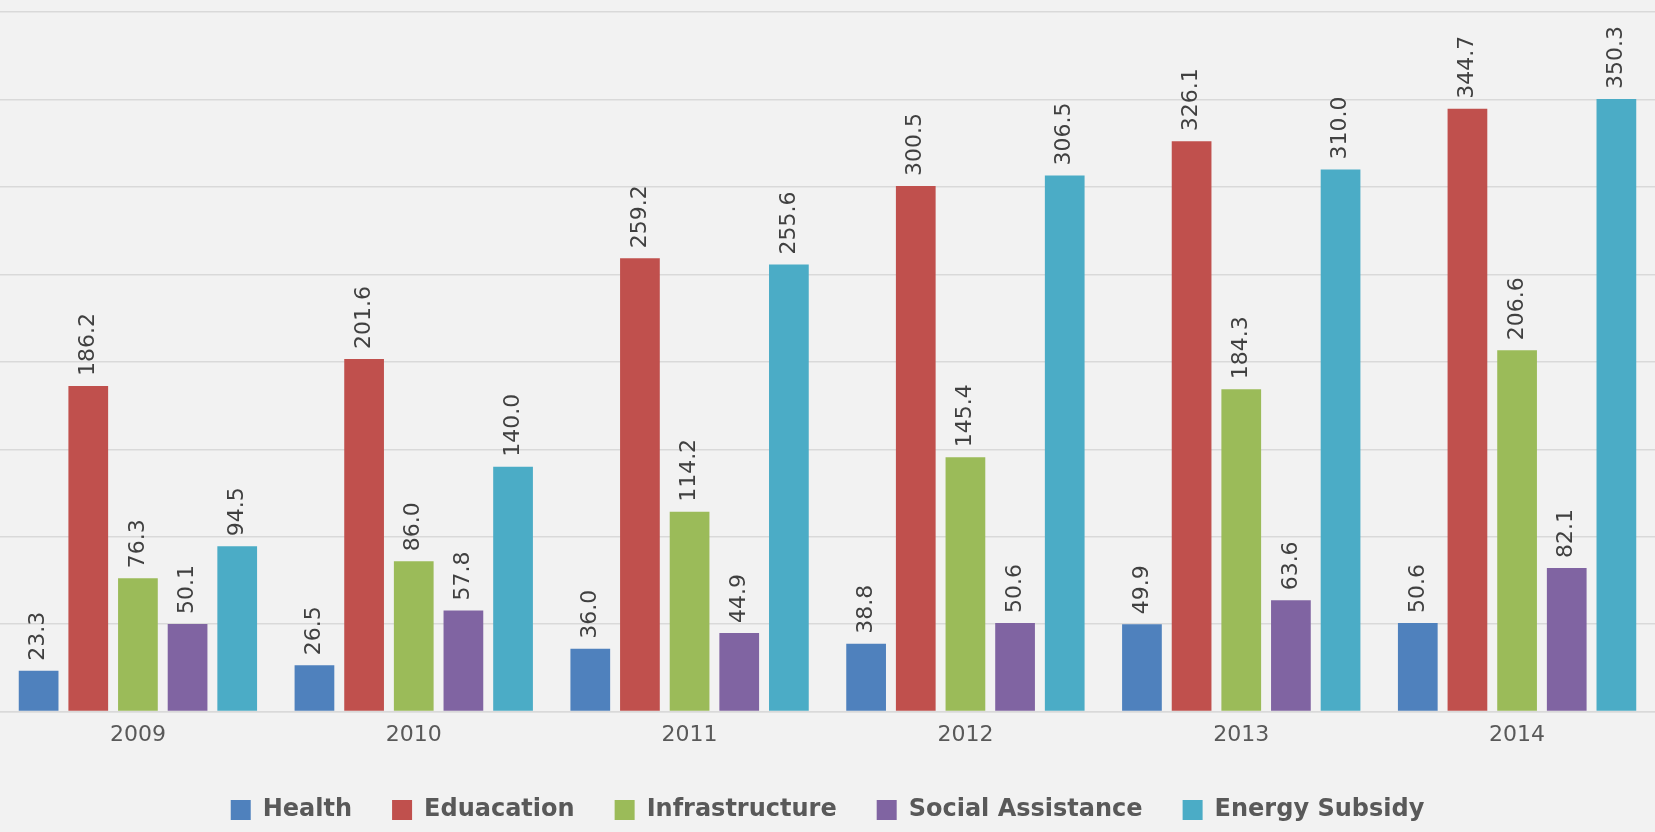 Image resolution: width=1655 pixels, height=832 pixels. What do you see at coordinates (1140, 590) in the screenshot?
I see `data-label: 49.9` at bounding box center [1140, 590].